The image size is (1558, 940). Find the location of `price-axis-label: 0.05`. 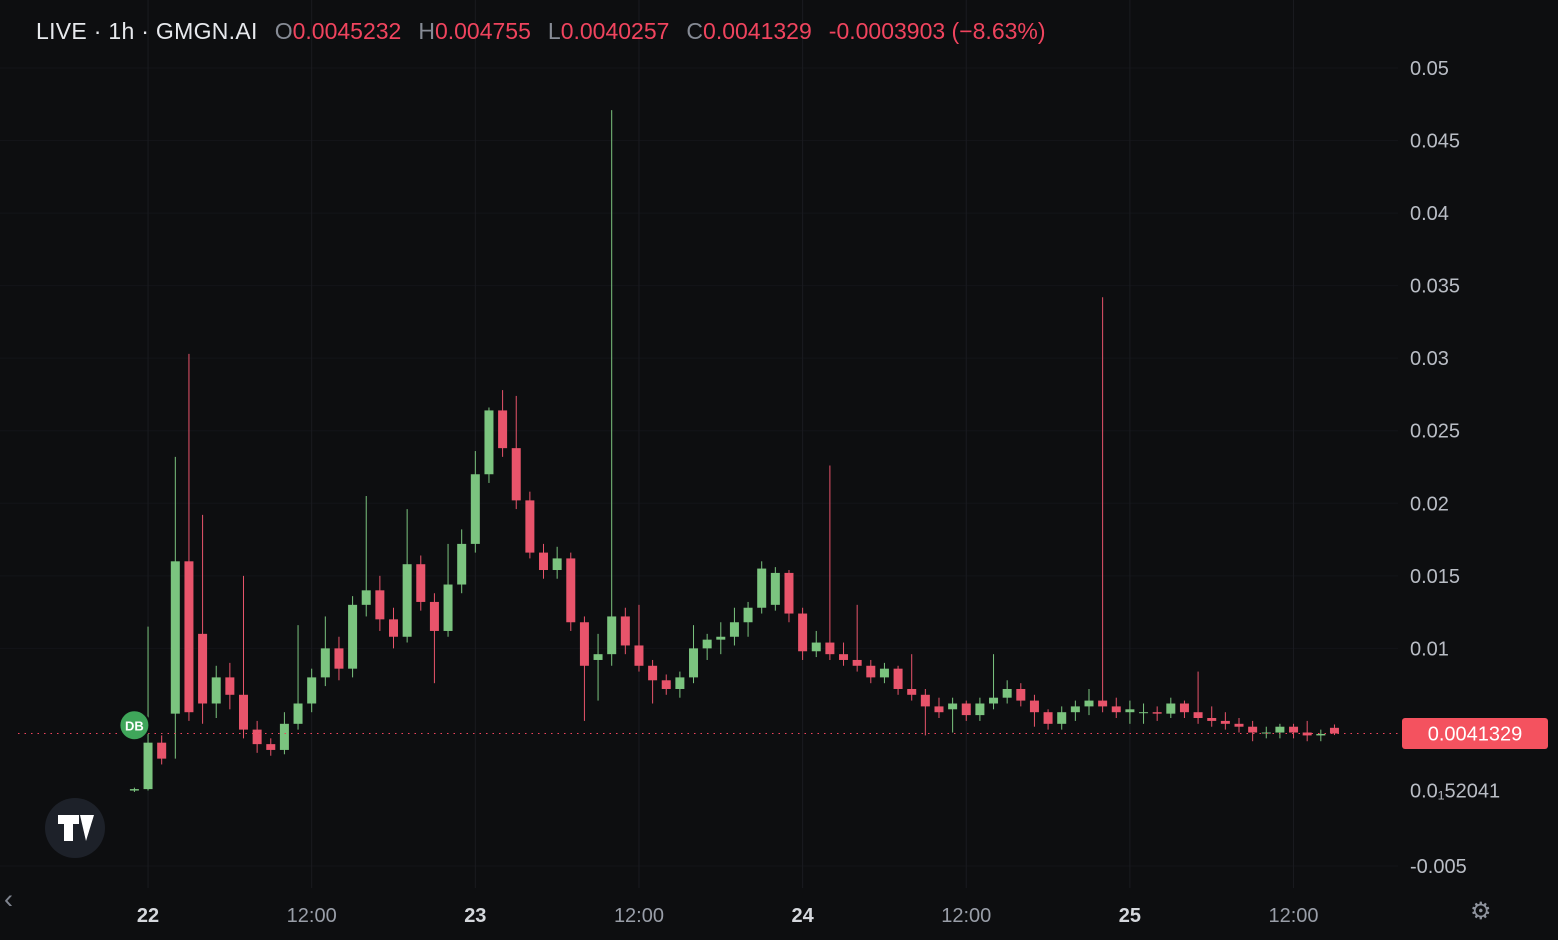

price-axis-label: 0.05 is located at coordinates (1429, 69).